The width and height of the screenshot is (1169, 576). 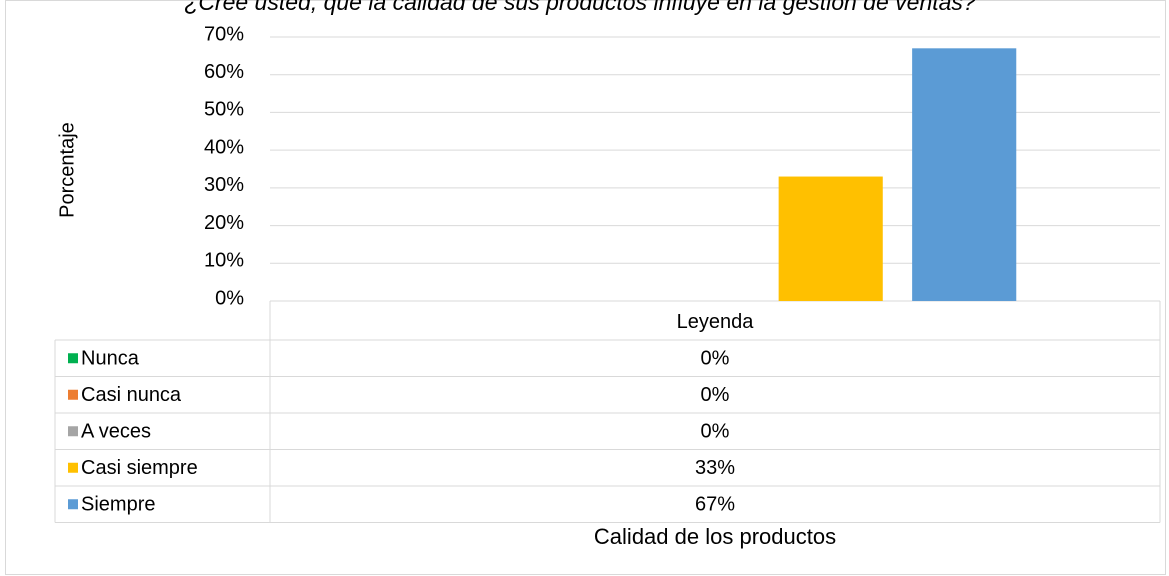 What do you see at coordinates (229, 298) in the screenshot?
I see `y-tick-label: 0%` at bounding box center [229, 298].